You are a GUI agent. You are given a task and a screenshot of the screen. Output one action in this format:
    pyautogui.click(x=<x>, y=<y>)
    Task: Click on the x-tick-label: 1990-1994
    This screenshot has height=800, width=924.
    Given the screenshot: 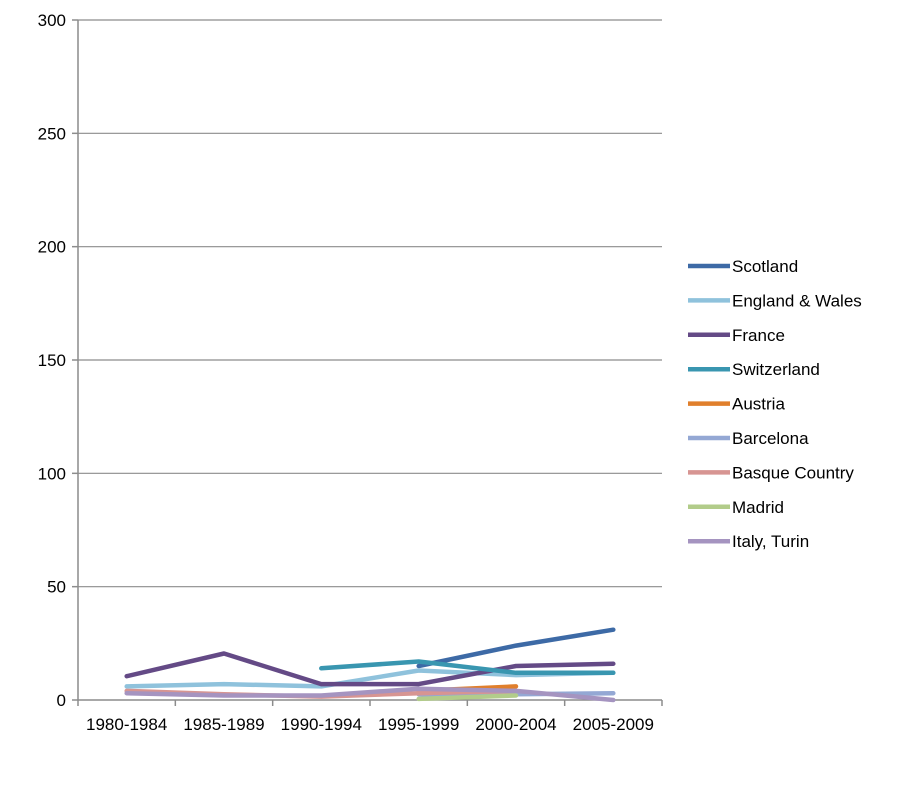 What is the action you would take?
    pyautogui.click(x=321, y=724)
    